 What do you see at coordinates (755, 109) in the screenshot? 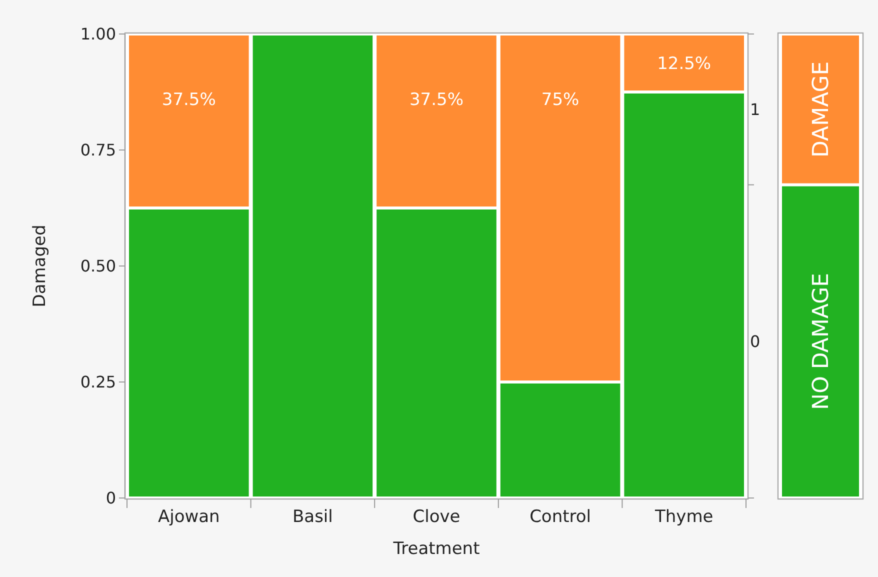
I see `y2-tick-label: 1` at bounding box center [755, 109].